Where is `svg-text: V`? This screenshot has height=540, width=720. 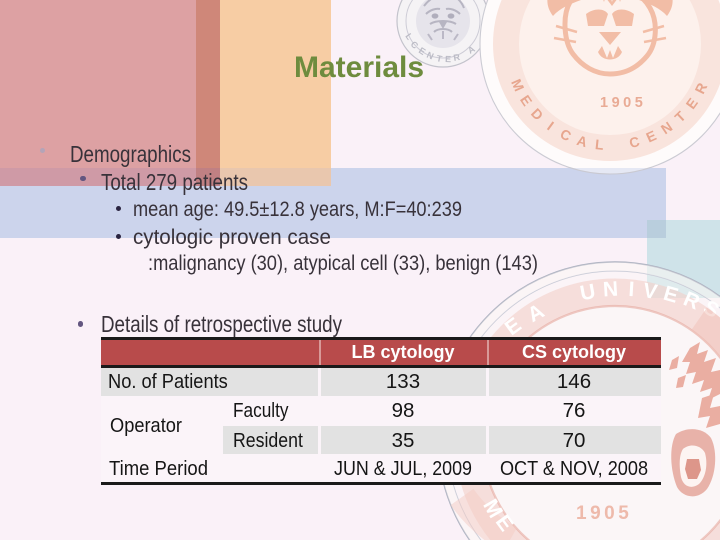 svg-text: V is located at coordinates (650, 291).